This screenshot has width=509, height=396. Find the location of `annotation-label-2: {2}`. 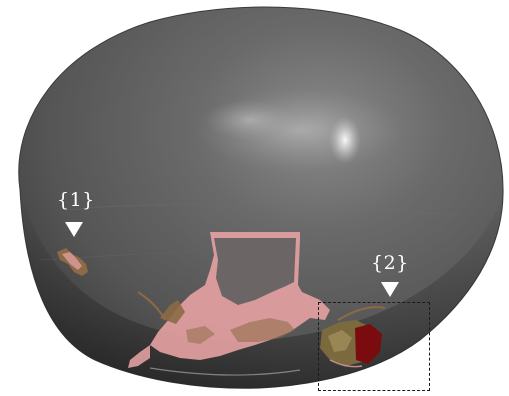

annotation-label-2: {2} is located at coordinates (390, 263).